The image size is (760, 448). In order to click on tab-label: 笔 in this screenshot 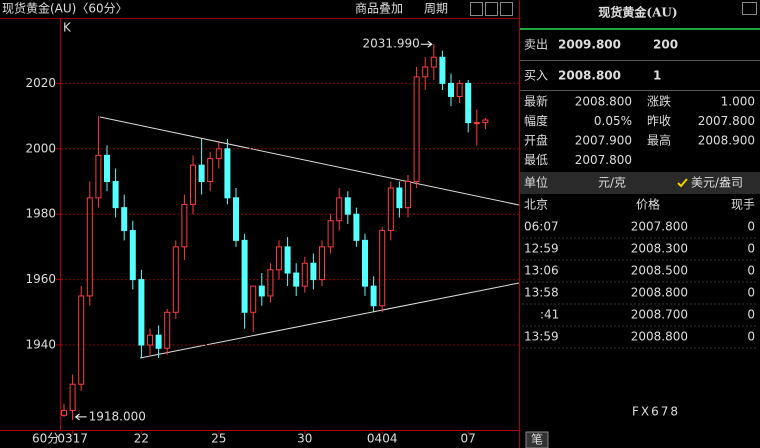, I will do `click(537, 439)`.